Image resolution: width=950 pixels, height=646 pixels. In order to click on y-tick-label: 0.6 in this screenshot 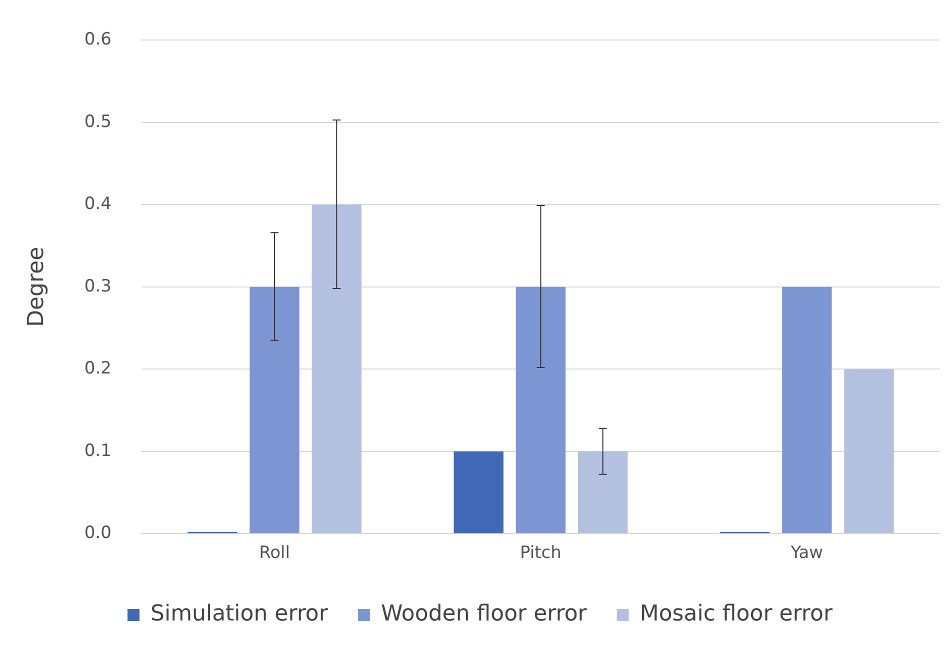, I will do `click(98, 40)`.